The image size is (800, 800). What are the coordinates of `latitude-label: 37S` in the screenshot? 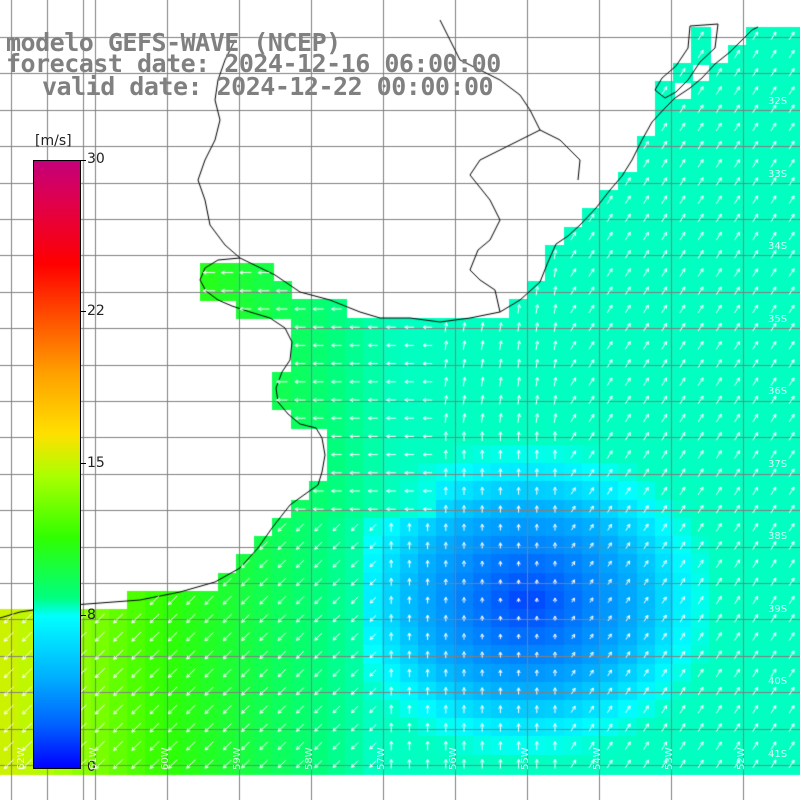 It's located at (778, 464).